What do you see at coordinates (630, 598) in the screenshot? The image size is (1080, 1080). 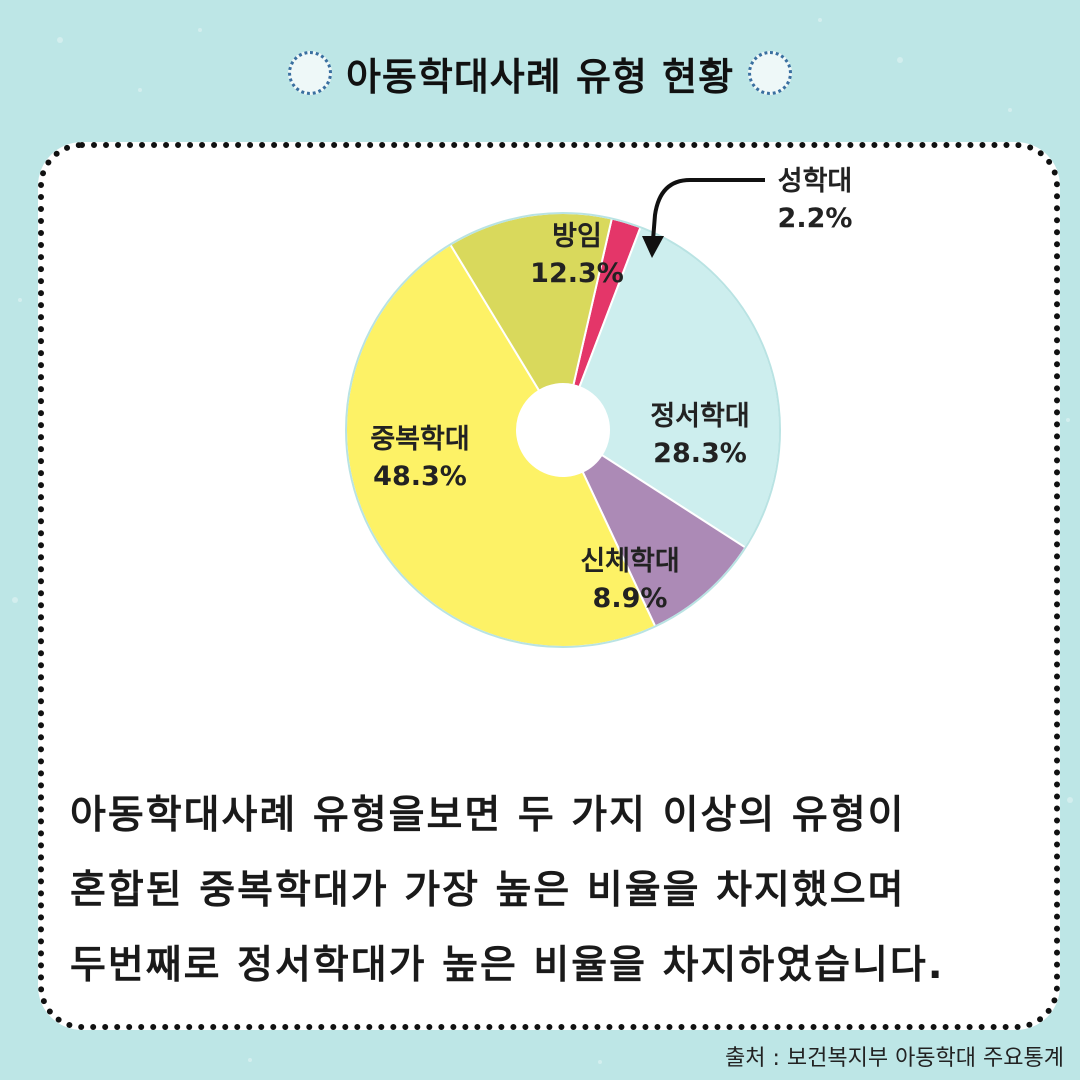 I see `slice-value-2: 8.9%` at bounding box center [630, 598].